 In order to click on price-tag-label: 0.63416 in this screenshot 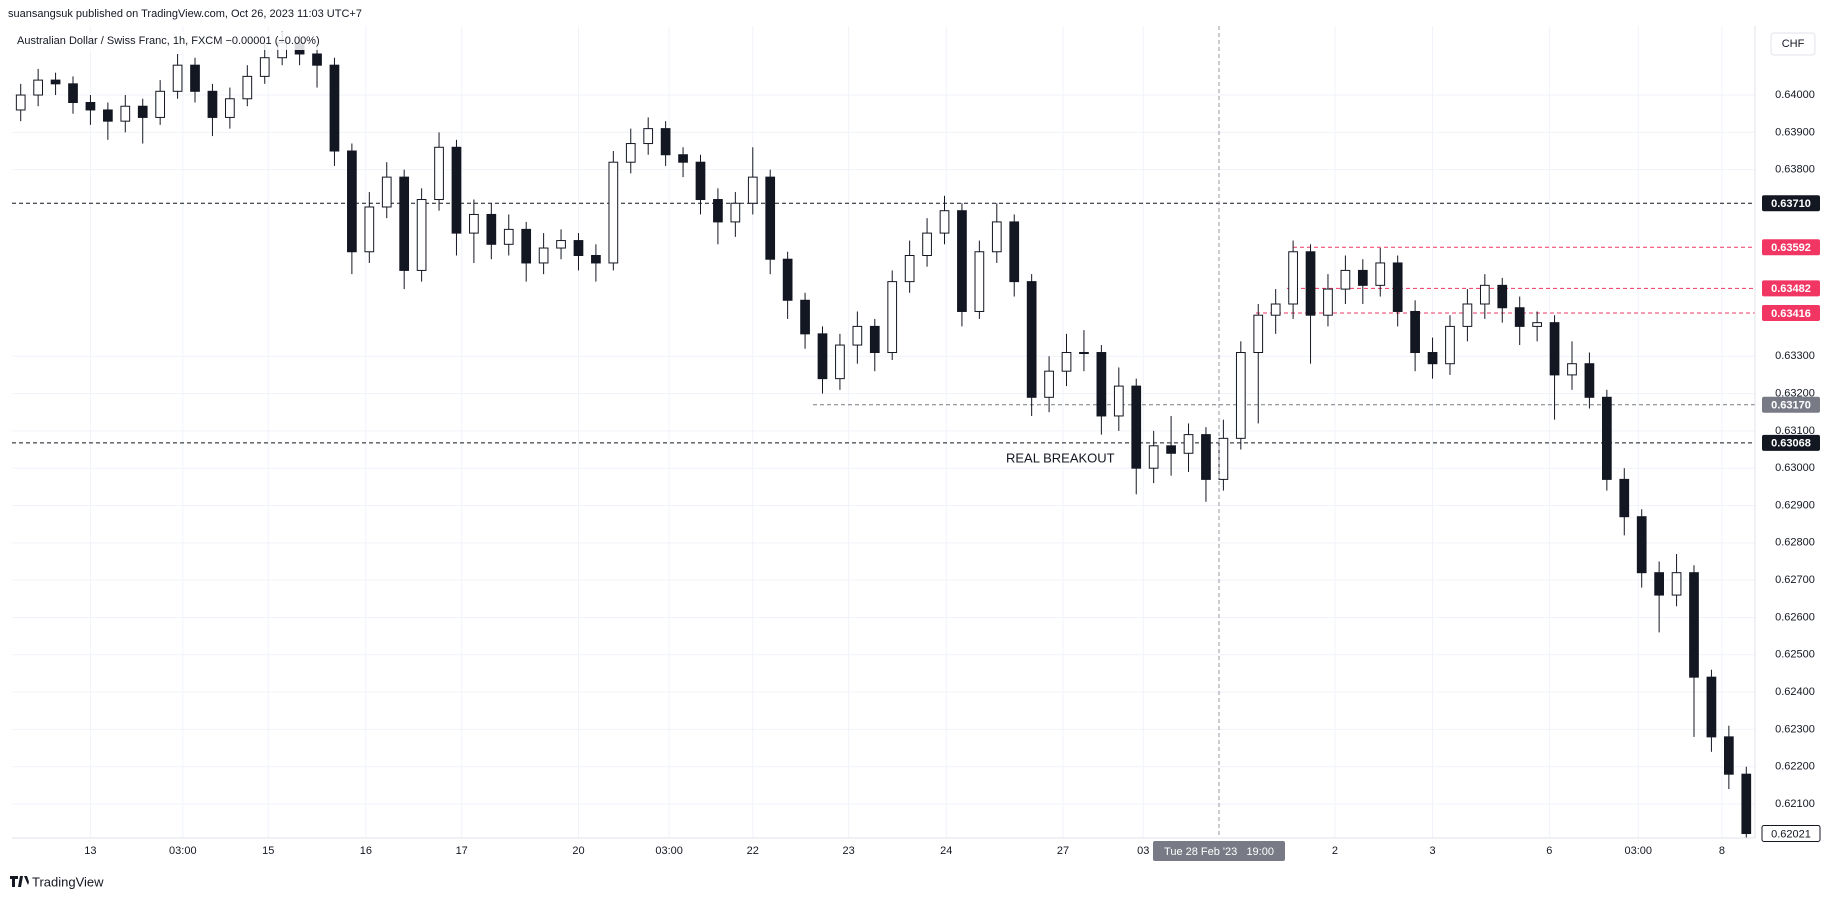, I will do `click(1791, 314)`.